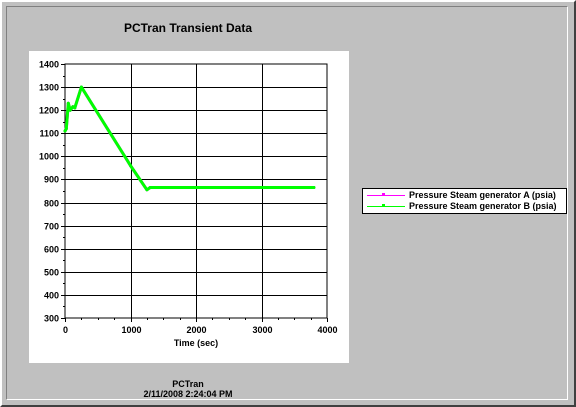 The image size is (576, 407). I want to click on legend-item-sg-a: Pressure Steam generator A (psia), so click(464, 195).